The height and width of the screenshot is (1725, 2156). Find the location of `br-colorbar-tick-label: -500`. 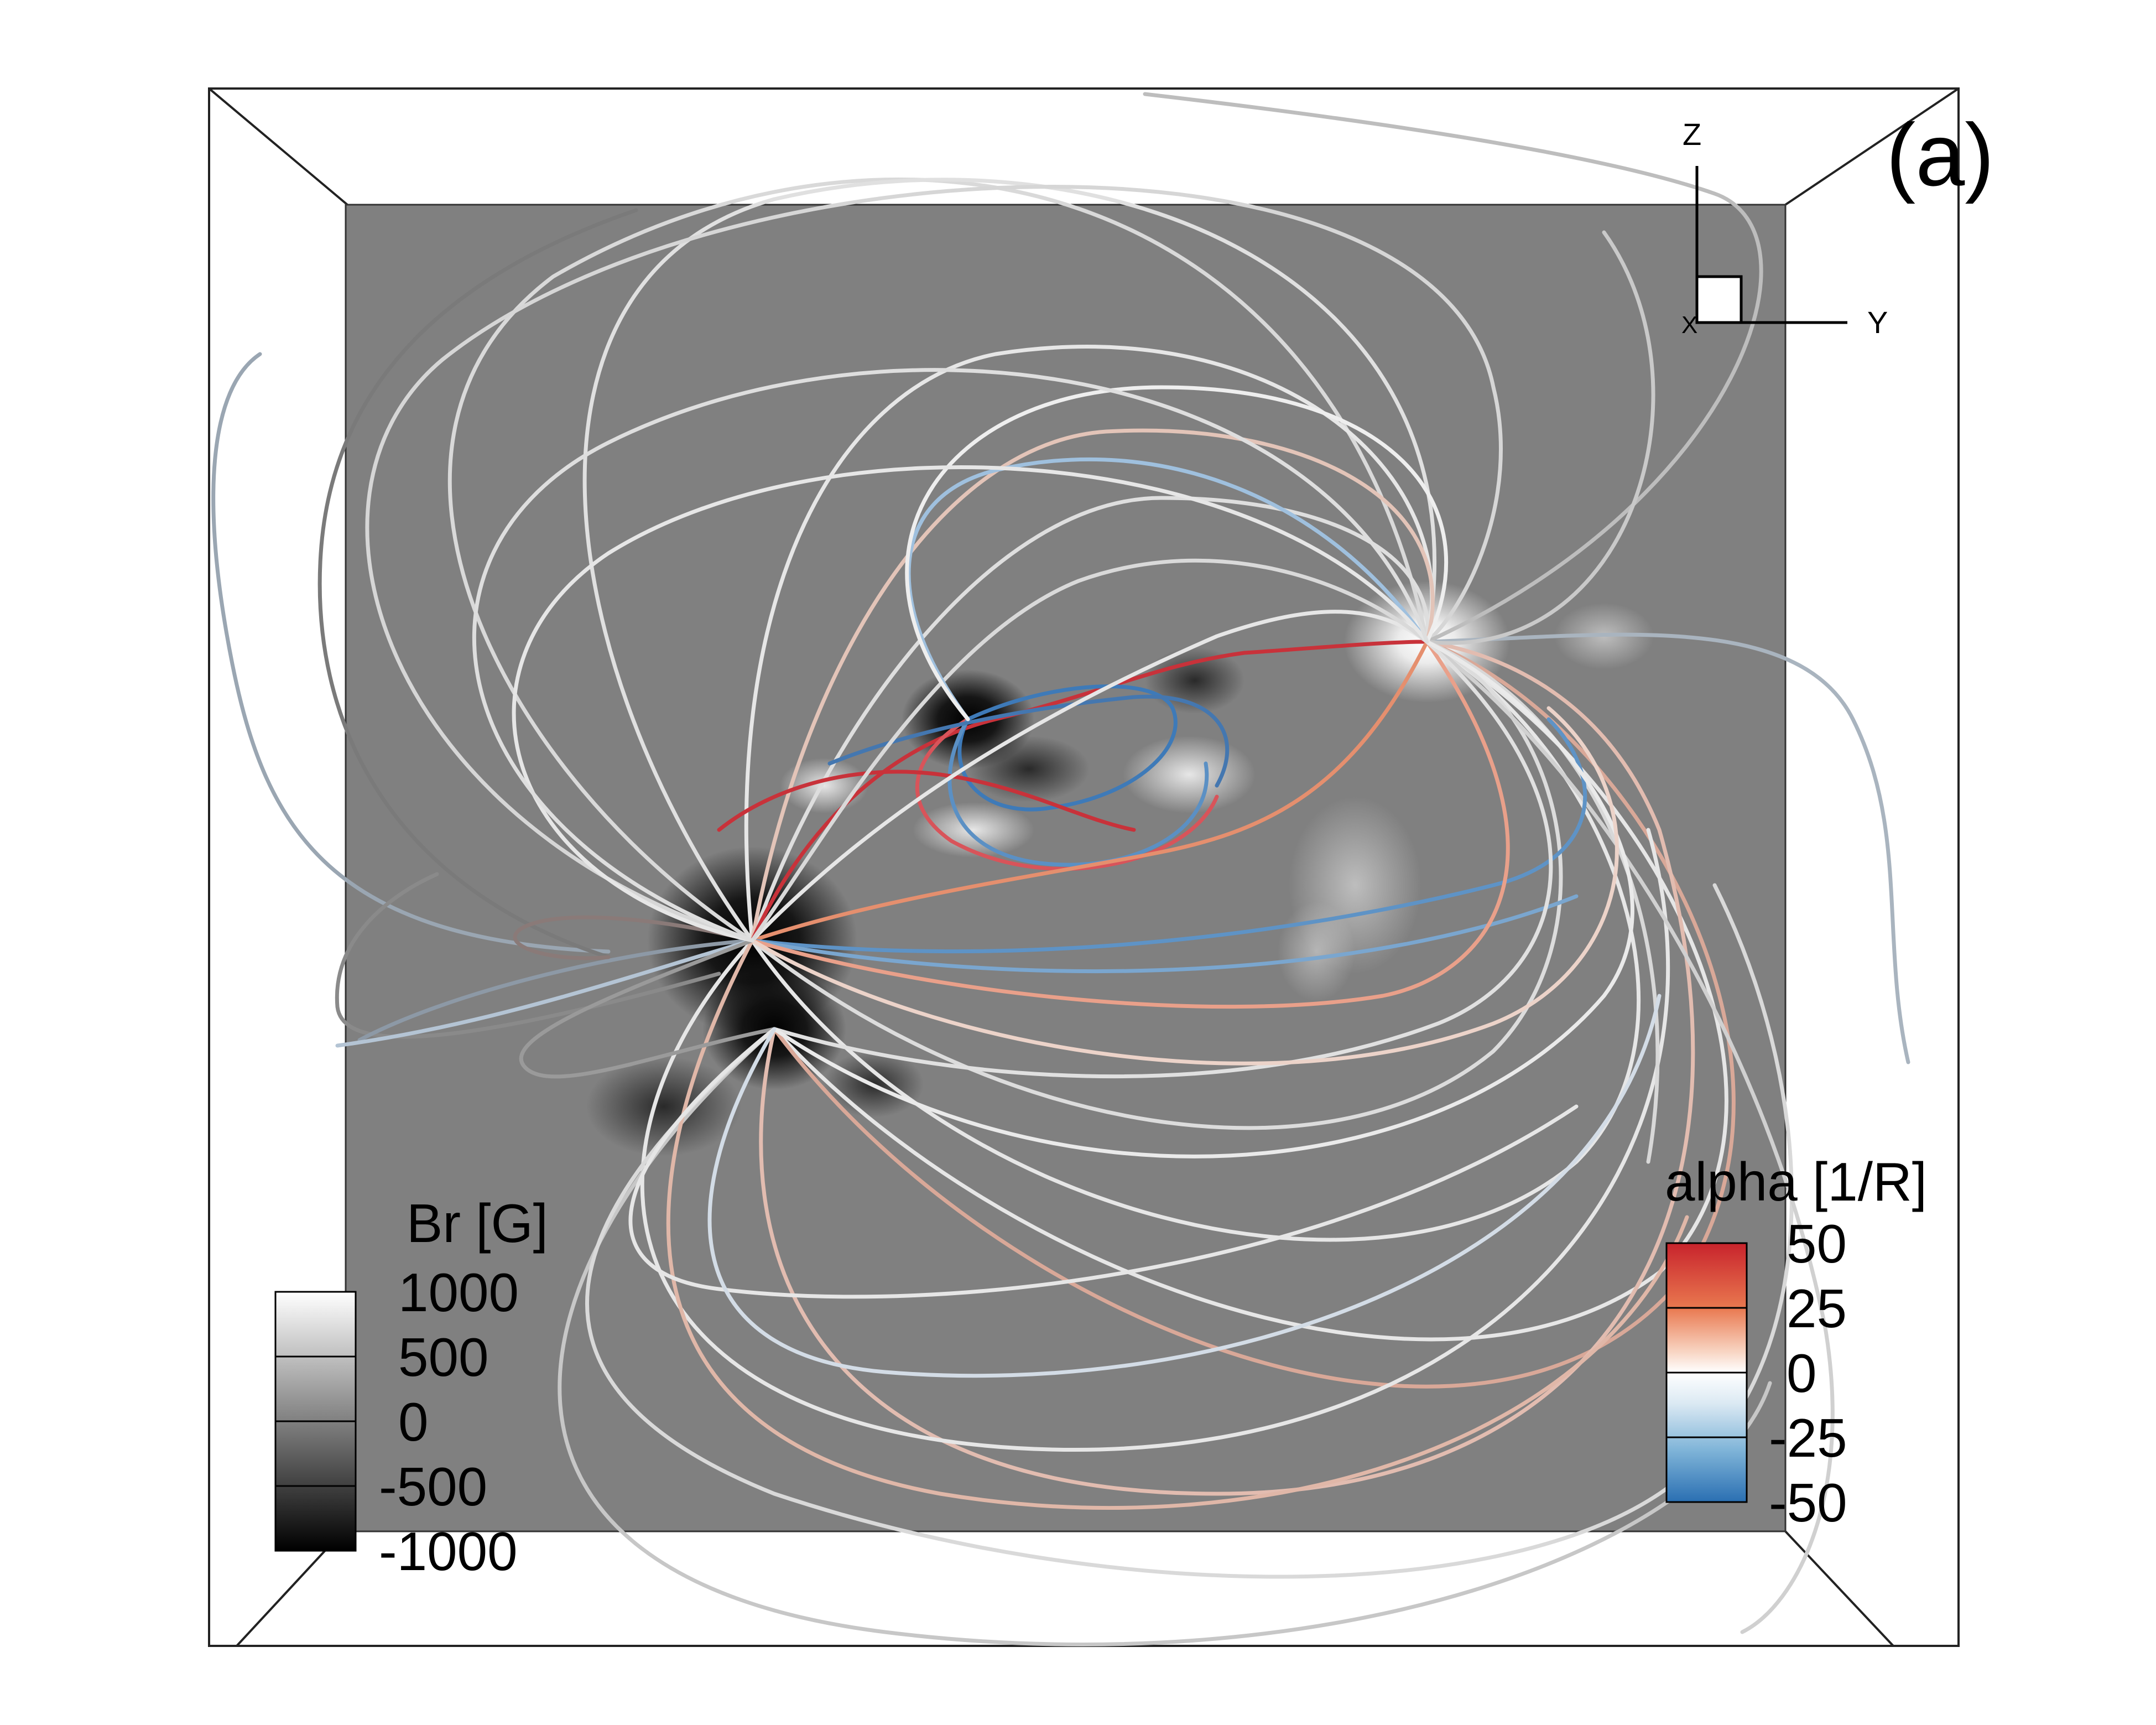

br-colorbar-tick-label: -500 is located at coordinates (433, 1487).